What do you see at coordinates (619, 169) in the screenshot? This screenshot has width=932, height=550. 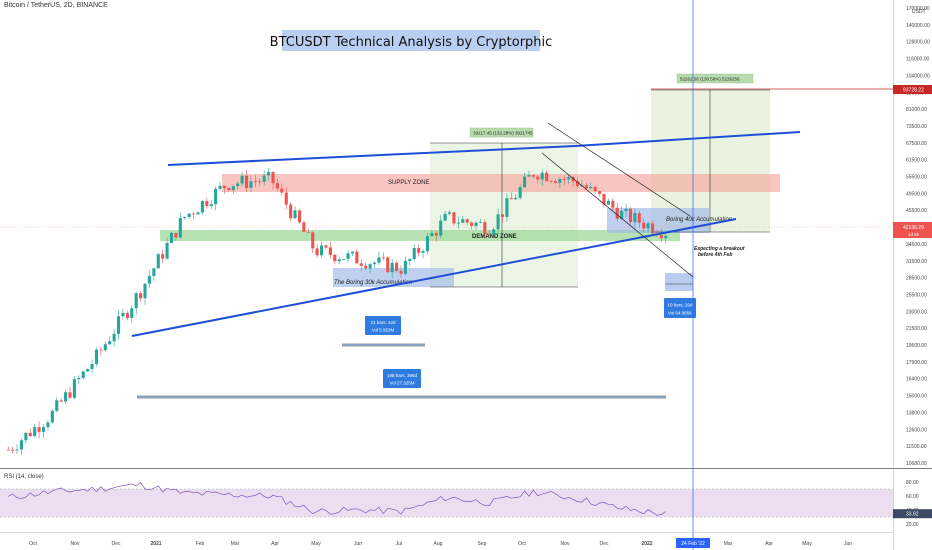 I see `channel-upper-line` at bounding box center [619, 169].